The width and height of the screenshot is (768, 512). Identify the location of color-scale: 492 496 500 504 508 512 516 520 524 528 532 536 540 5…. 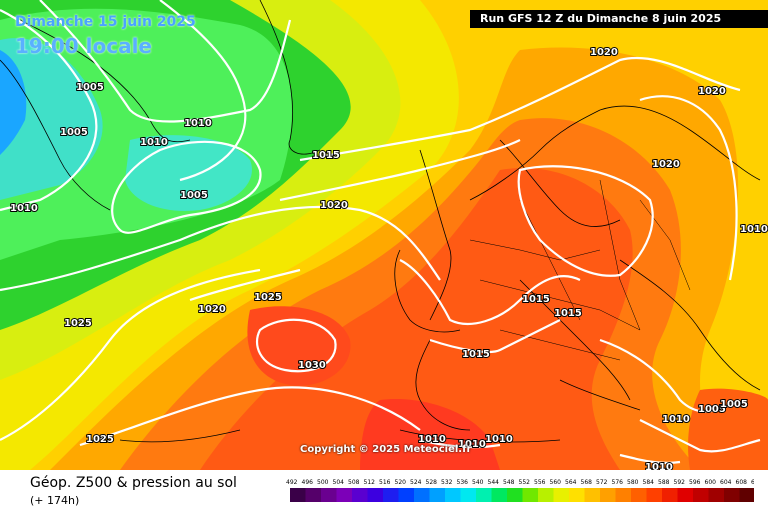
(520, 490).